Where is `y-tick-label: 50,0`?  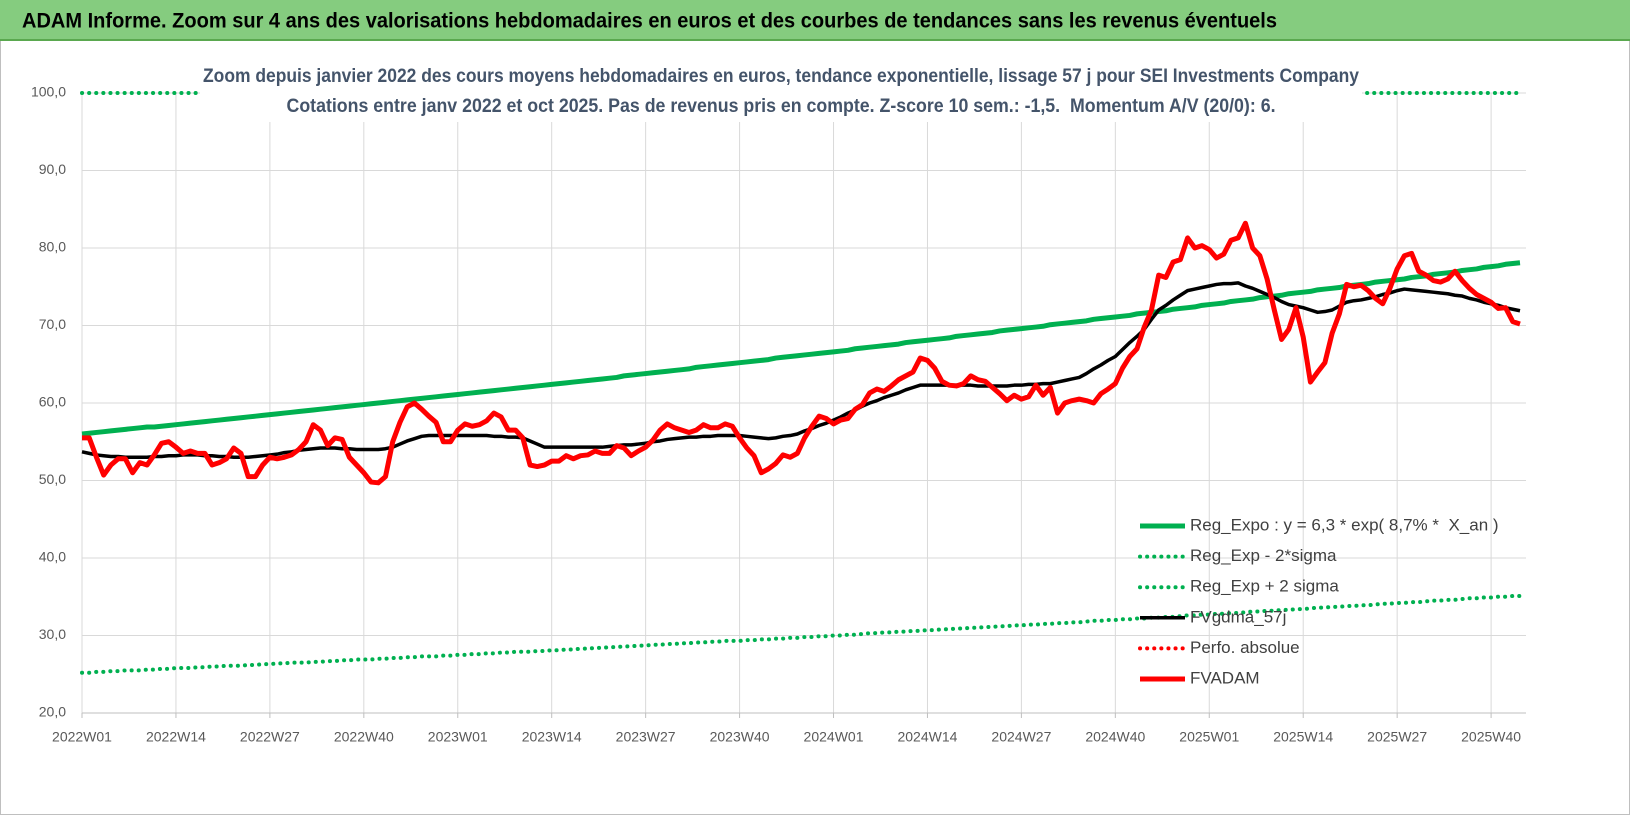
y-tick-label: 50,0 is located at coordinates (52, 479).